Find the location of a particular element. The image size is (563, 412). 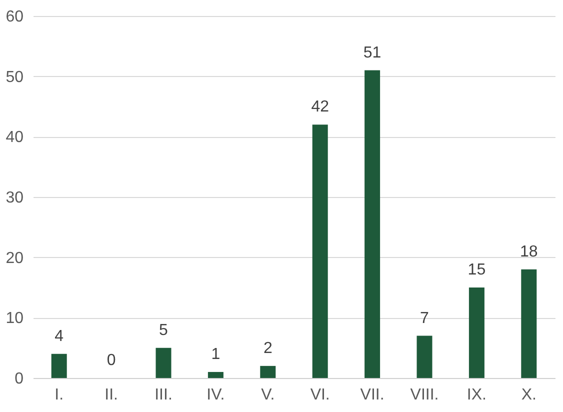

data-label: 0 is located at coordinates (111, 360).